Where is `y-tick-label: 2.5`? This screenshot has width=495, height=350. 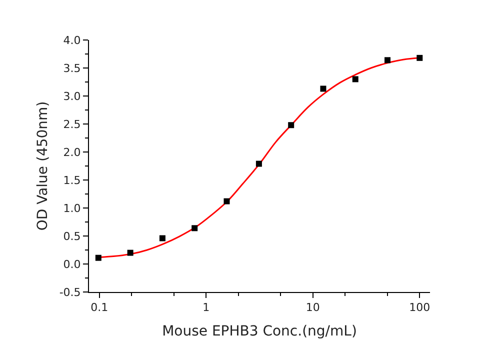
y-tick-label: 2.5 is located at coordinates (72, 124).